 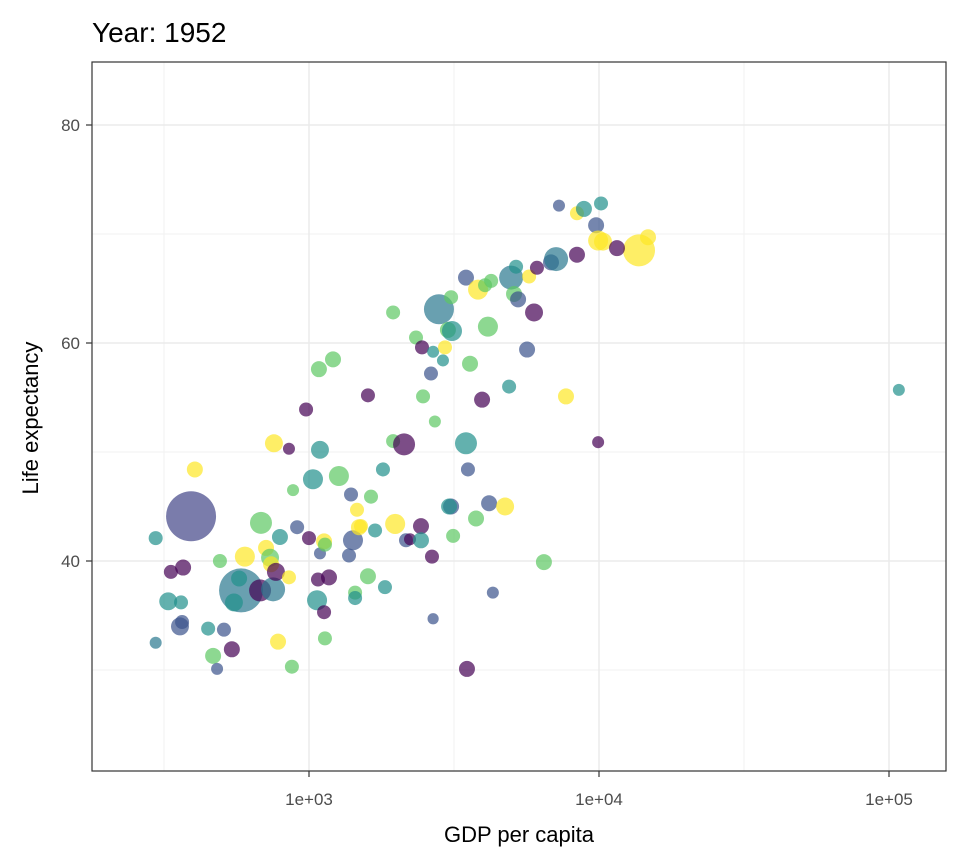 I want to click on y-tick-label: 60, so click(x=70, y=343).